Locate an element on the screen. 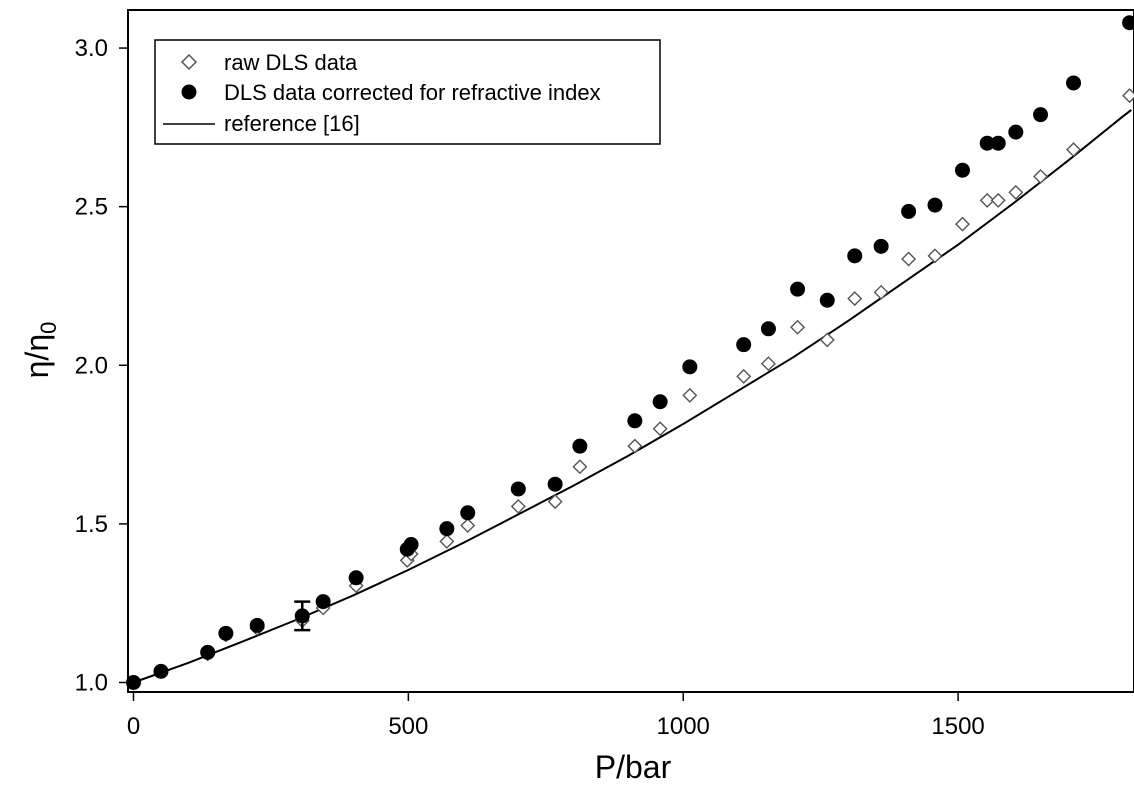 The height and width of the screenshot is (787, 1134). y-tick-label: 3.0 is located at coordinates (91, 48).